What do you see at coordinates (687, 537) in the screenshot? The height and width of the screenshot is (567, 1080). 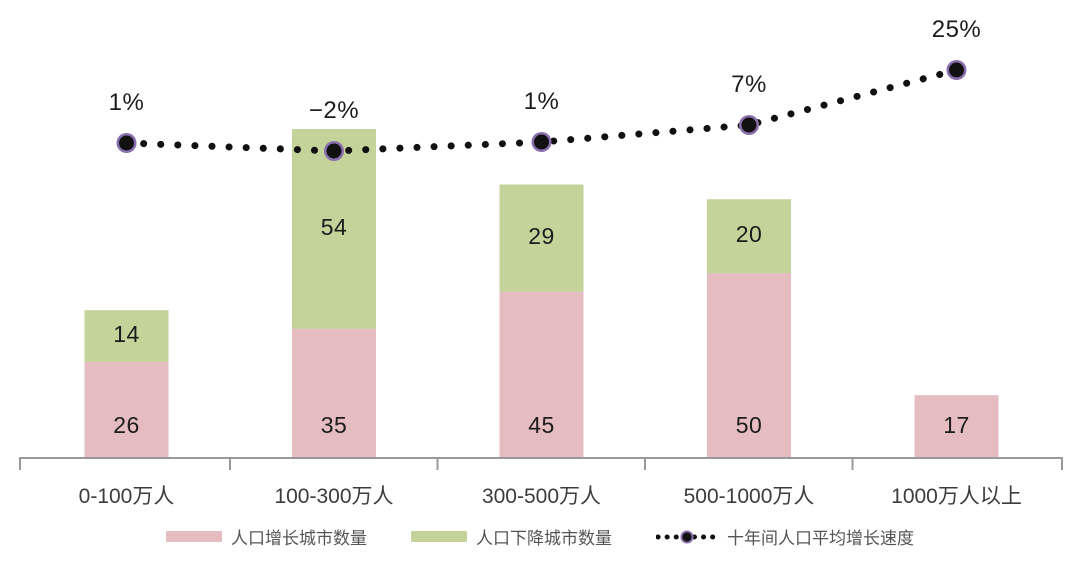 I see `legend-dotted-line-icon` at bounding box center [687, 537].